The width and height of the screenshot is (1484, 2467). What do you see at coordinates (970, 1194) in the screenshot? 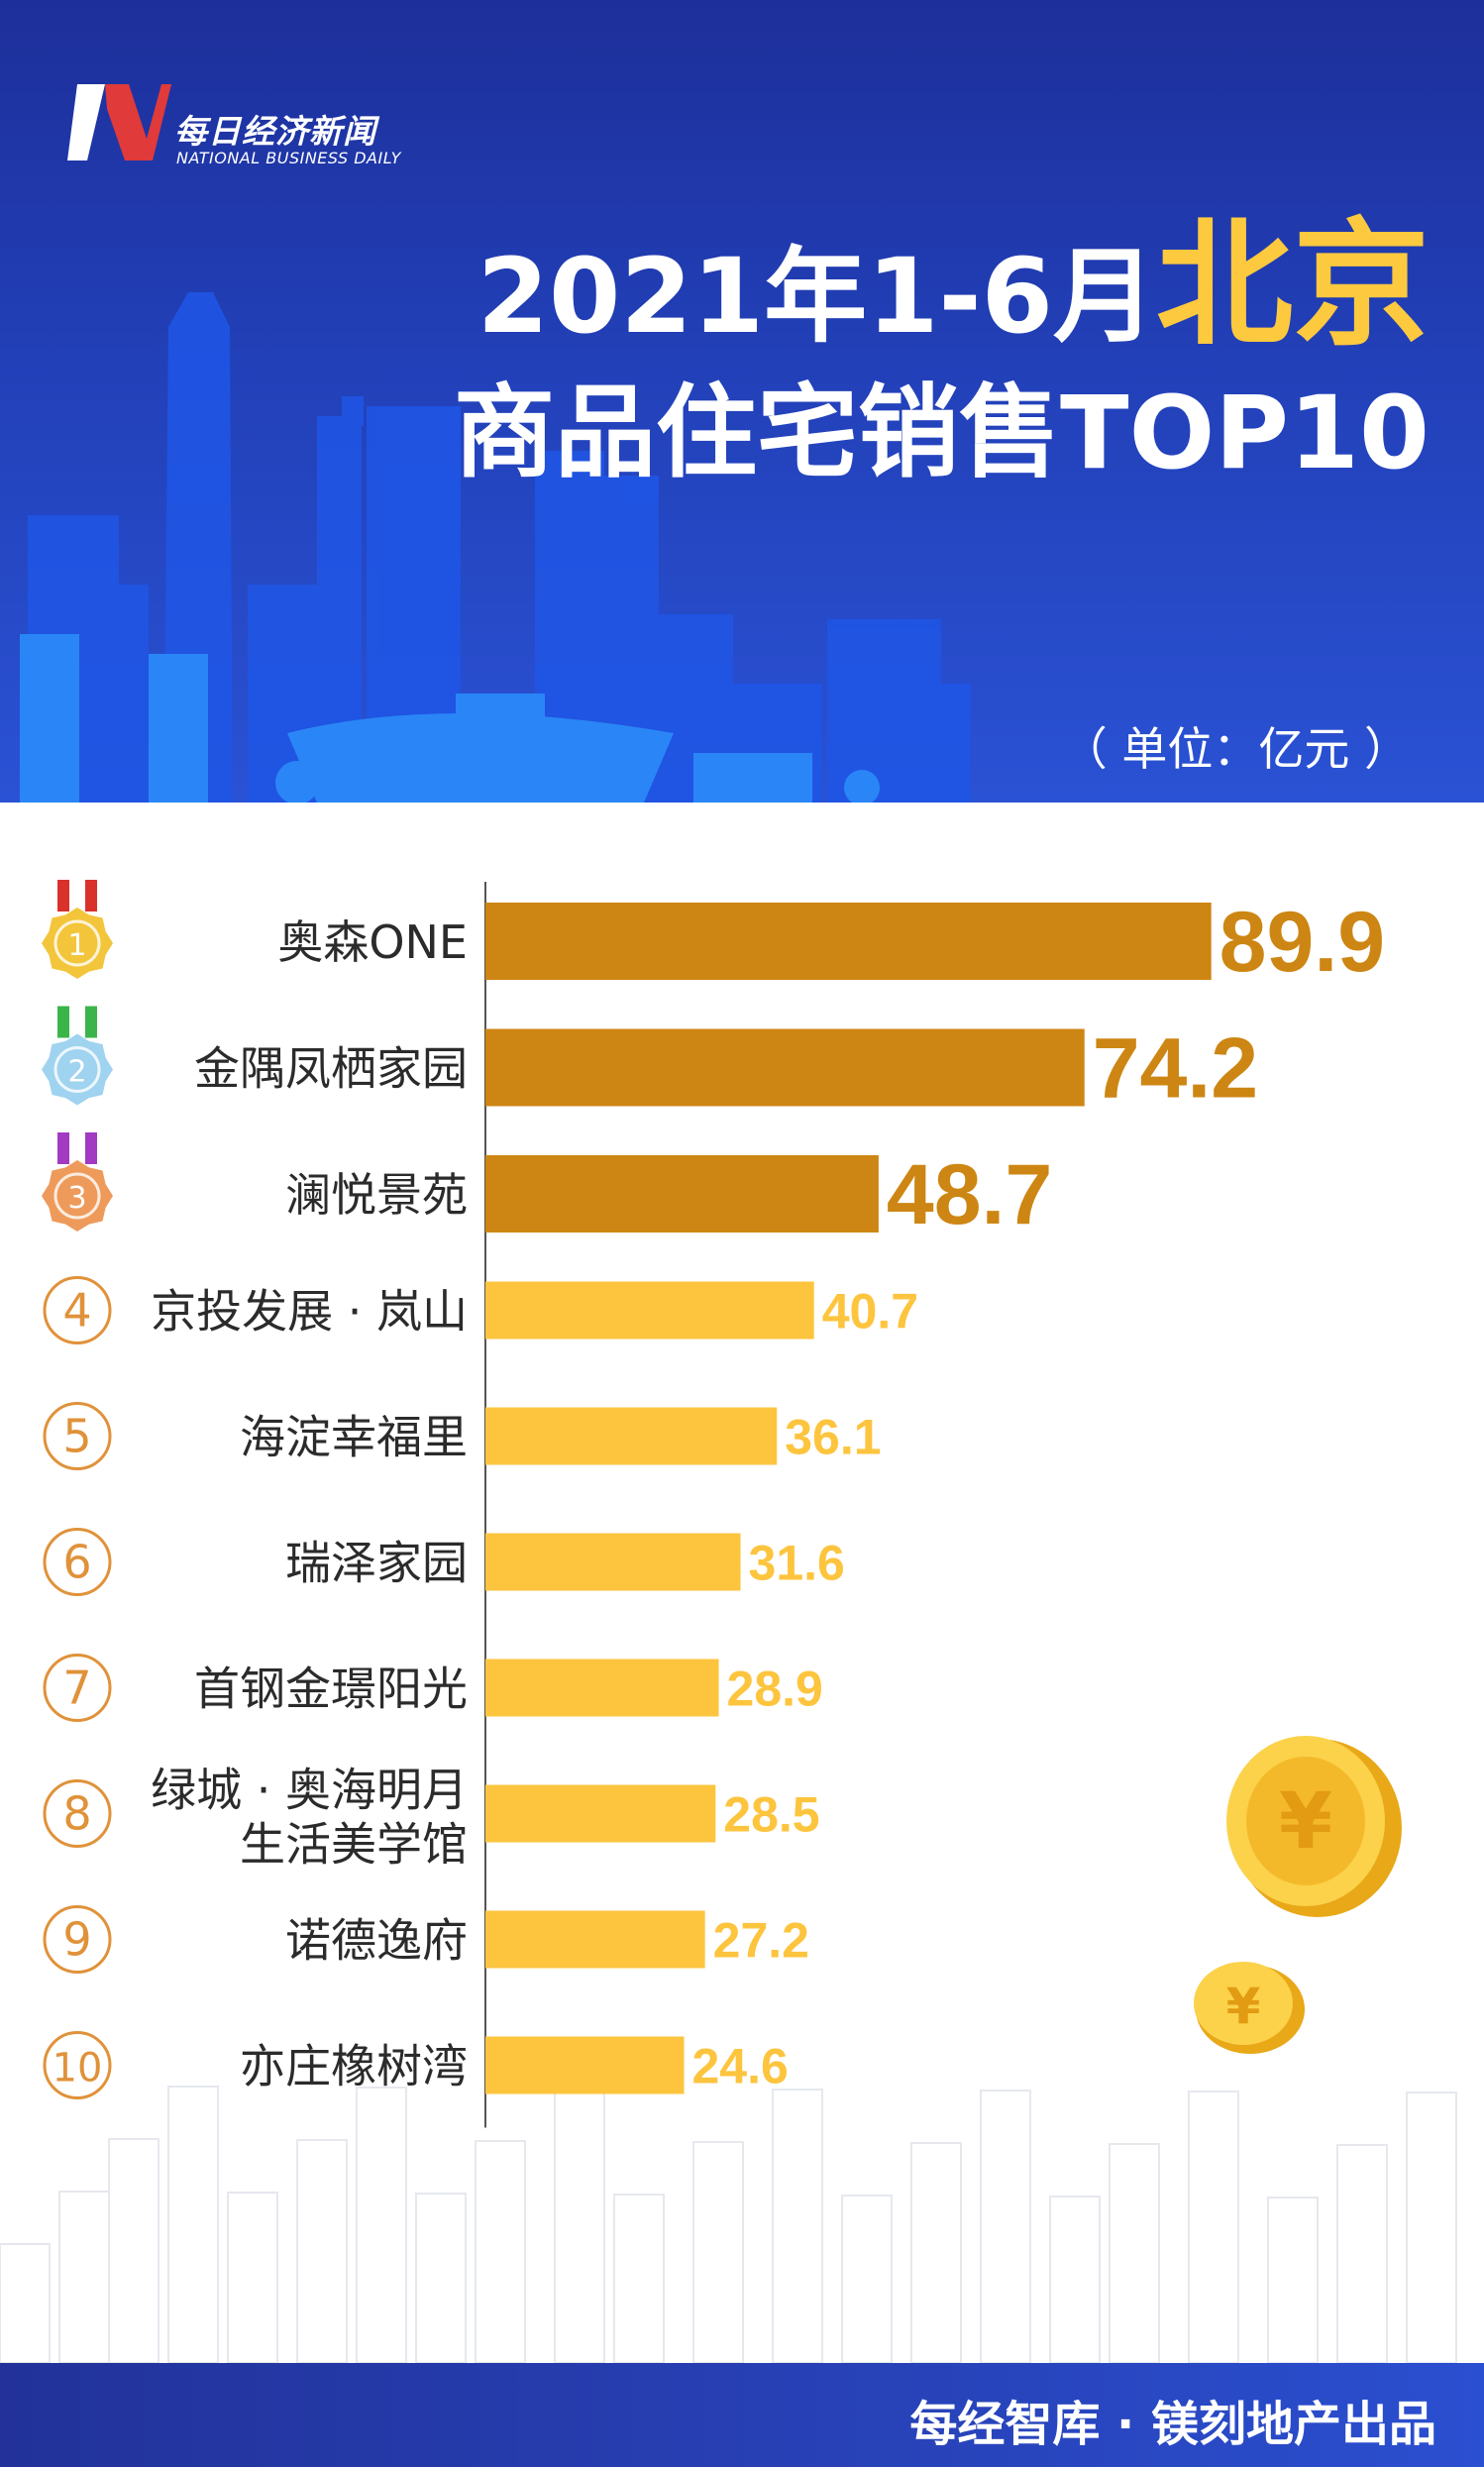
I see `data-label: 48.7` at bounding box center [970, 1194].